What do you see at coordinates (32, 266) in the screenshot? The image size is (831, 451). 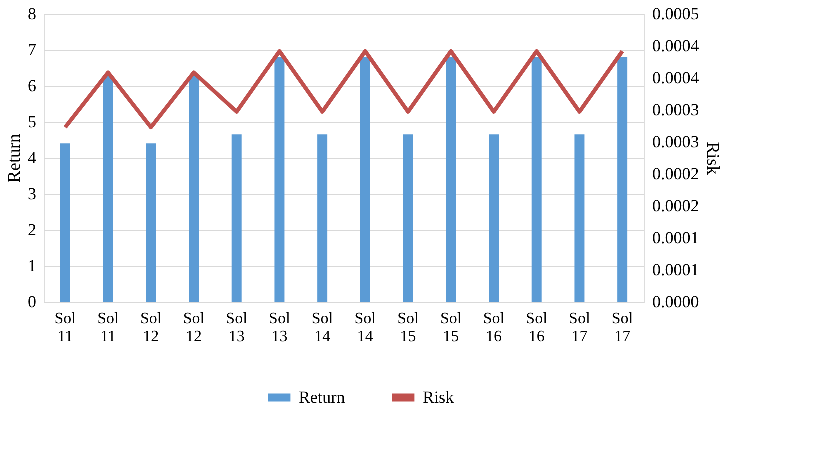 I see `y-tick-label: 1` at bounding box center [32, 266].